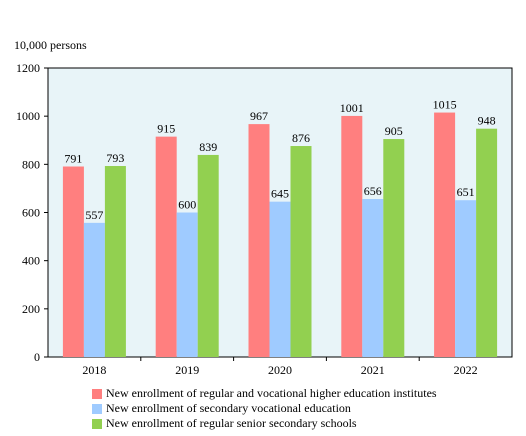 This screenshot has width=526, height=436. Describe the element at coordinates (73, 159) in the screenshot. I see `bar-value-label: 791` at that location.